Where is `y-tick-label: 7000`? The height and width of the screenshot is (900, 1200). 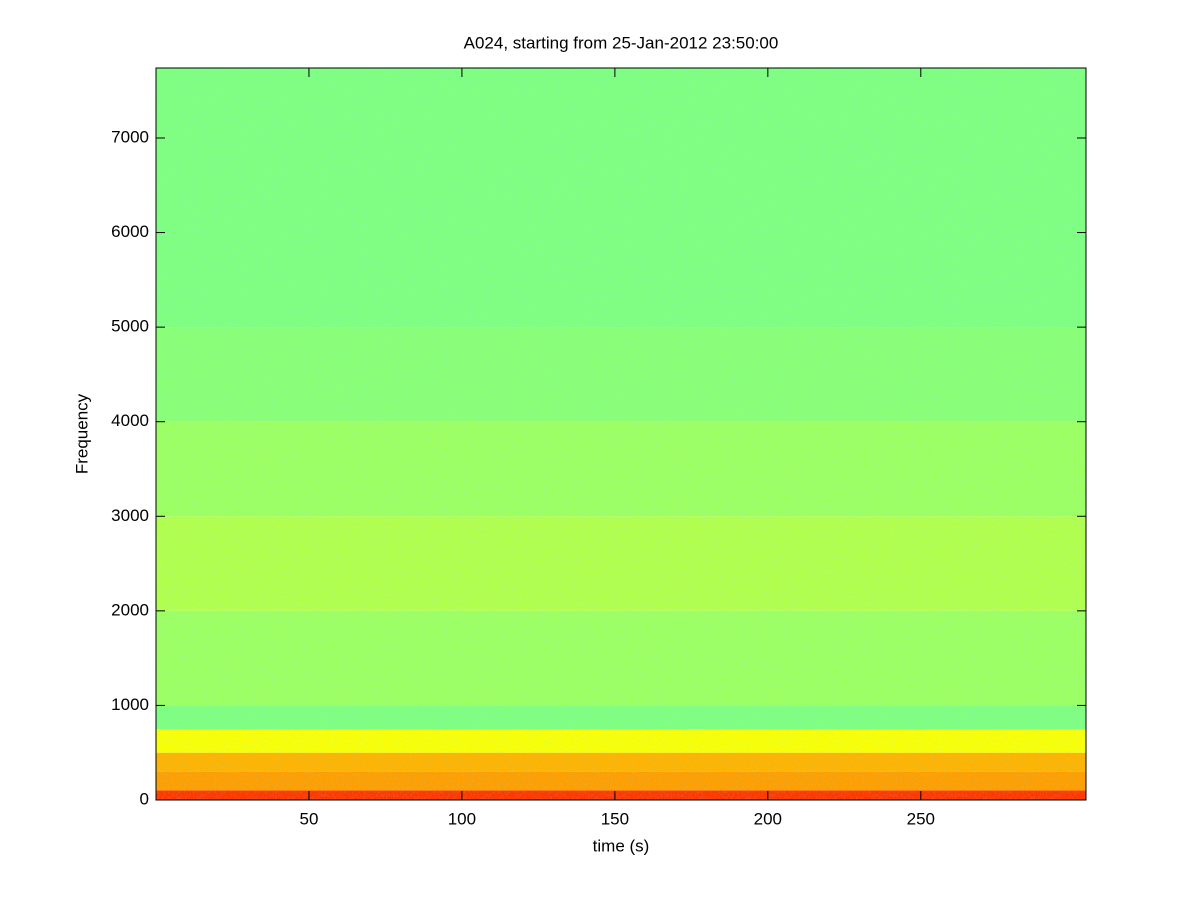
y-tick-label: 7000 is located at coordinates (130, 136).